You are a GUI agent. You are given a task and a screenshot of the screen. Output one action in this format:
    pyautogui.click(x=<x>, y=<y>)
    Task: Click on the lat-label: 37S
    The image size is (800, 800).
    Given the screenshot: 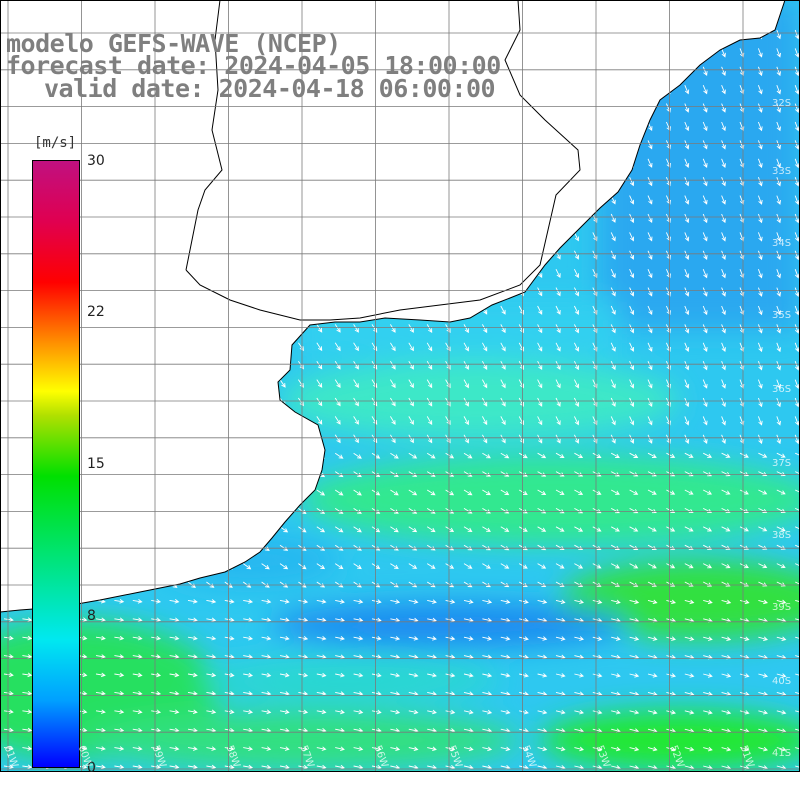 What is the action you would take?
    pyautogui.click(x=782, y=463)
    